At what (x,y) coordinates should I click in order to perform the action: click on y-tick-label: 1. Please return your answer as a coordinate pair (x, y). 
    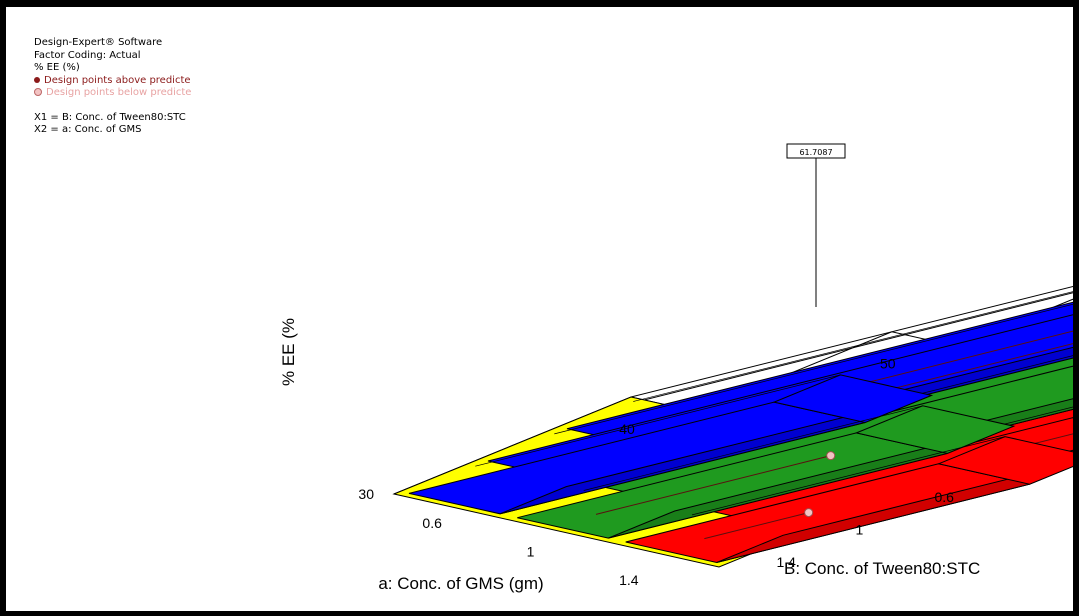
    Looking at the image, I should click on (860, 530).